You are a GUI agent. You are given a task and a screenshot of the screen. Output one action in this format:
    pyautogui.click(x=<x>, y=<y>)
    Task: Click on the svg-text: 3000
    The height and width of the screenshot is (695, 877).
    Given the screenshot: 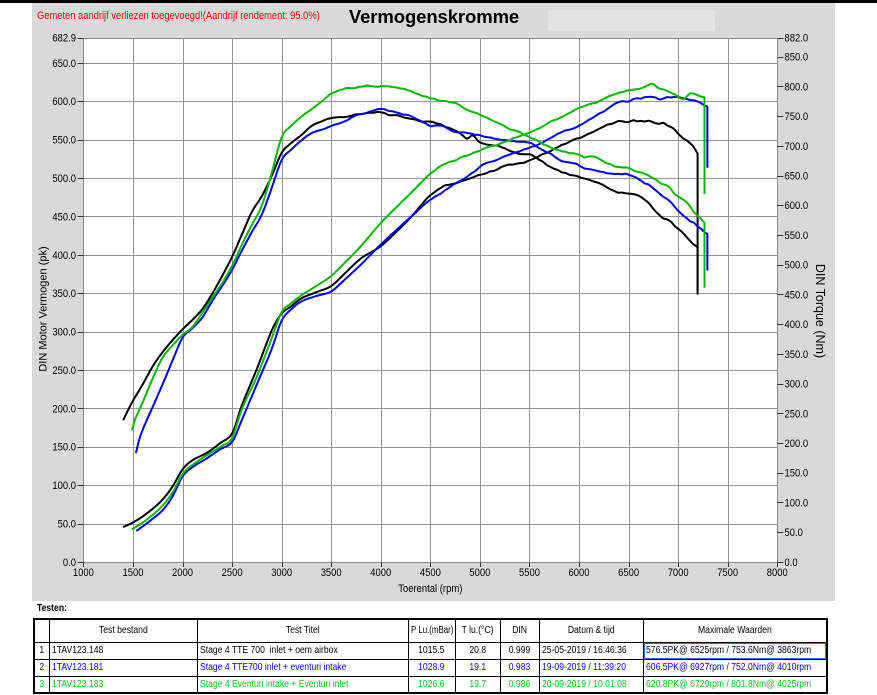 What is the action you would take?
    pyautogui.click(x=281, y=573)
    